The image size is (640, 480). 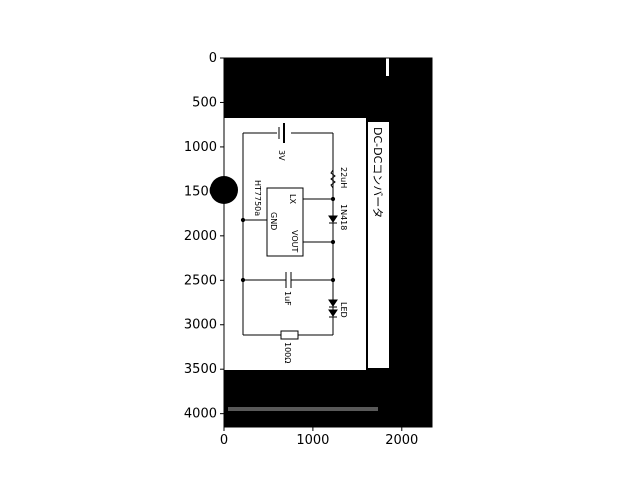 I want to click on y-tick-label: 2500, so click(x=200, y=280).